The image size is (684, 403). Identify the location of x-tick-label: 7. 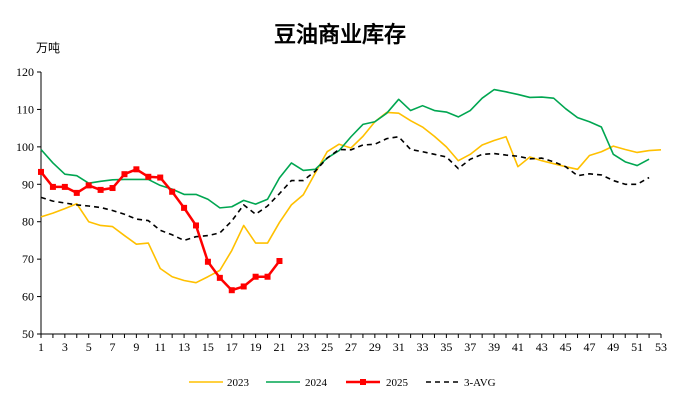
(113, 347).